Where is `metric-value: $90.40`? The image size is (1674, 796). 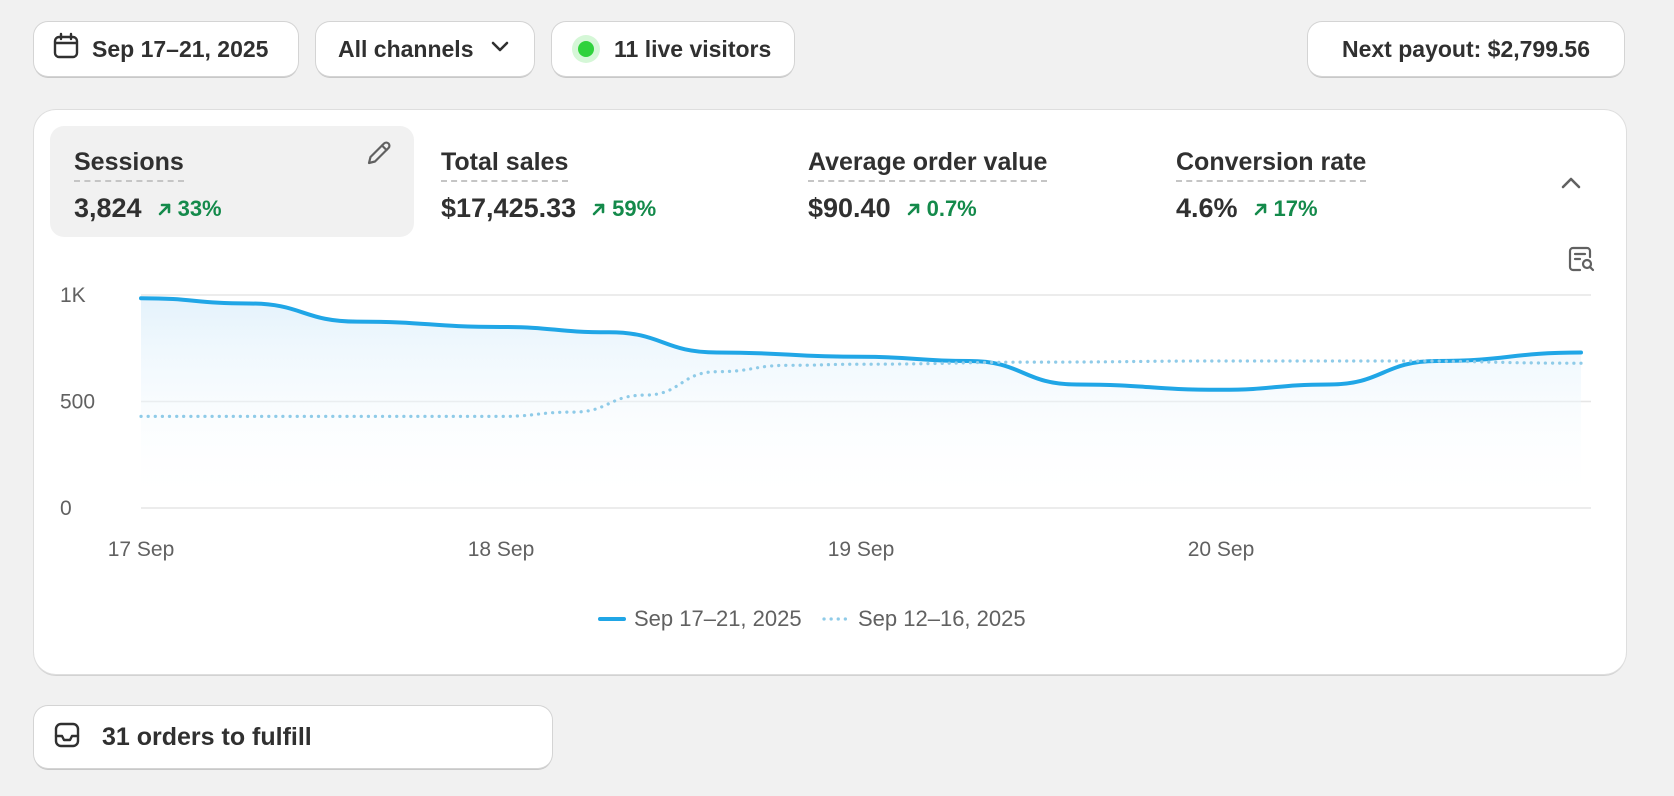 metric-value: $90.40 is located at coordinates (849, 208).